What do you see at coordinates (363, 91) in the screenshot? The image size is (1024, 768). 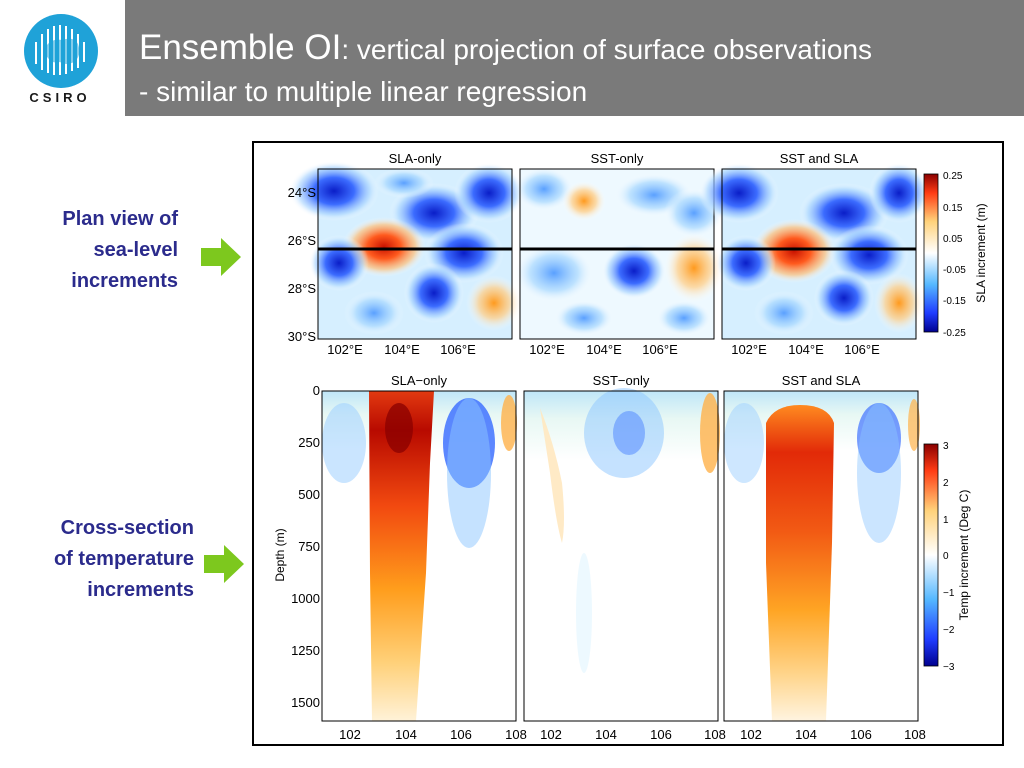 I see `slide-subtitle: - similar to multiple linear regression` at bounding box center [363, 91].